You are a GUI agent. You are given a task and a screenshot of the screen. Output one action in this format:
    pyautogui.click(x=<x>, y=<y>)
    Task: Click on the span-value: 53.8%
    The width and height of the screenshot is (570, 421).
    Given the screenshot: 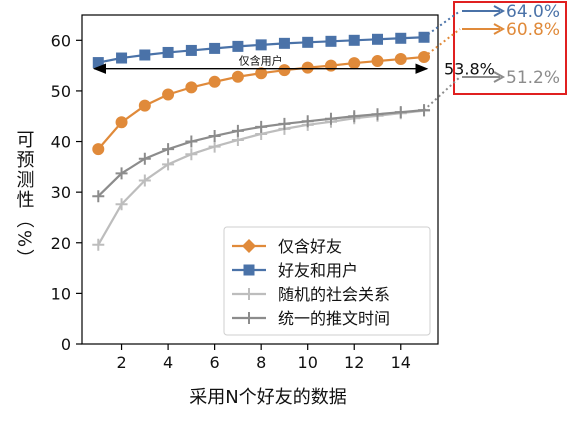 What is the action you would take?
    pyautogui.click(x=469, y=69)
    